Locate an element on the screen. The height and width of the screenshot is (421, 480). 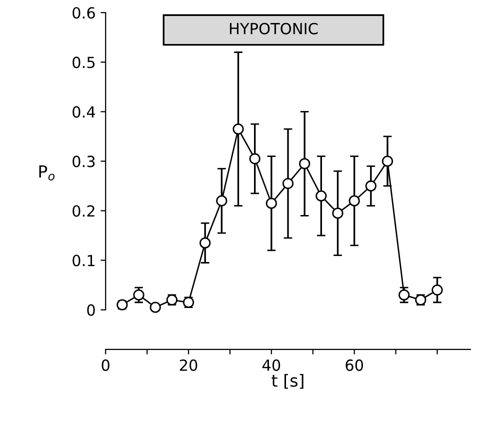
band-label: HYPOTONIC is located at coordinates (274, 28).